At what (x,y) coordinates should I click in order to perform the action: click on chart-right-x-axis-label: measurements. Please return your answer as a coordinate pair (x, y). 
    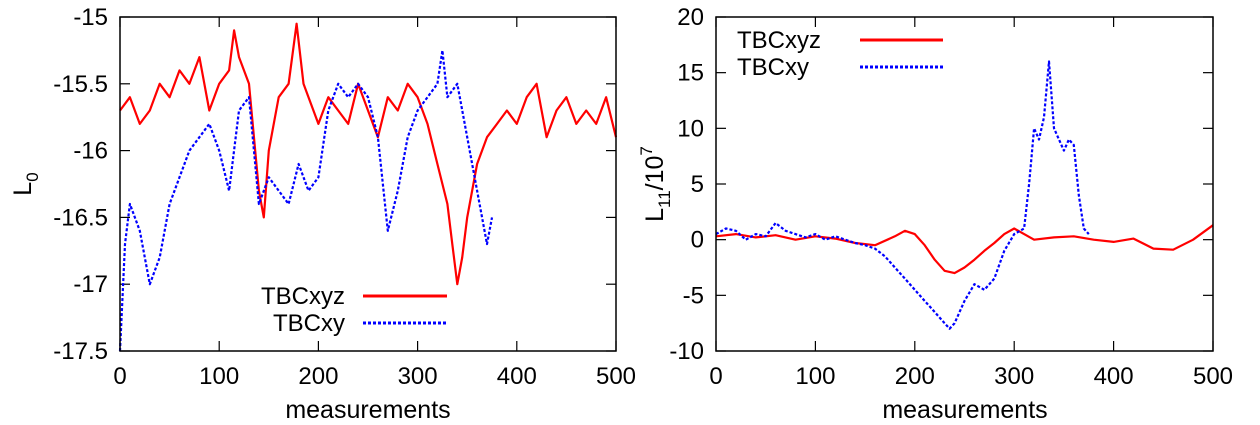
    Looking at the image, I should click on (964, 410).